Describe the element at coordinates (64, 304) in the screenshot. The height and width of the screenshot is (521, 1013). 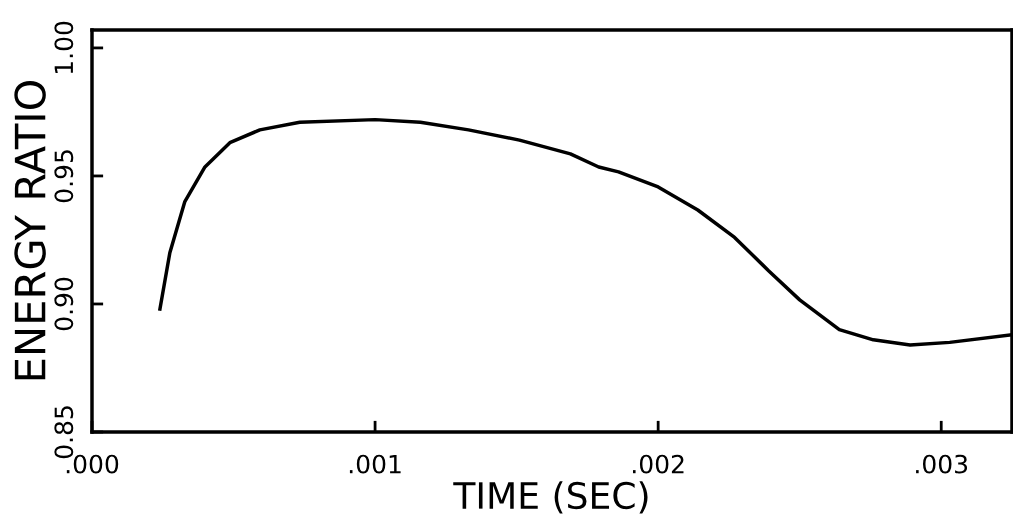
I see `y-tick-label: 0.90` at that location.